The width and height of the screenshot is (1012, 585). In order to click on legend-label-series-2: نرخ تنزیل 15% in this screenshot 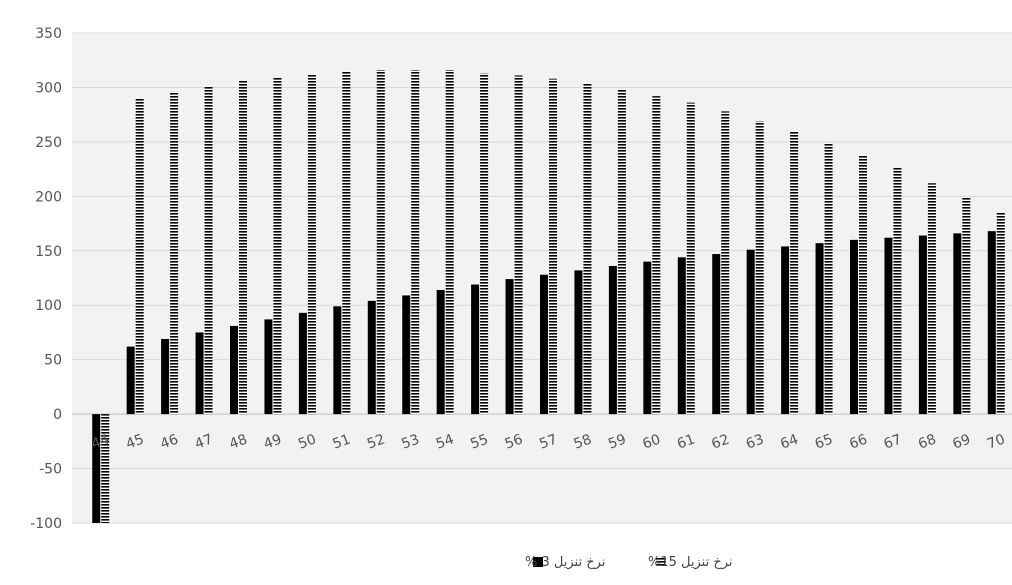, I will do `click(690, 562)`.